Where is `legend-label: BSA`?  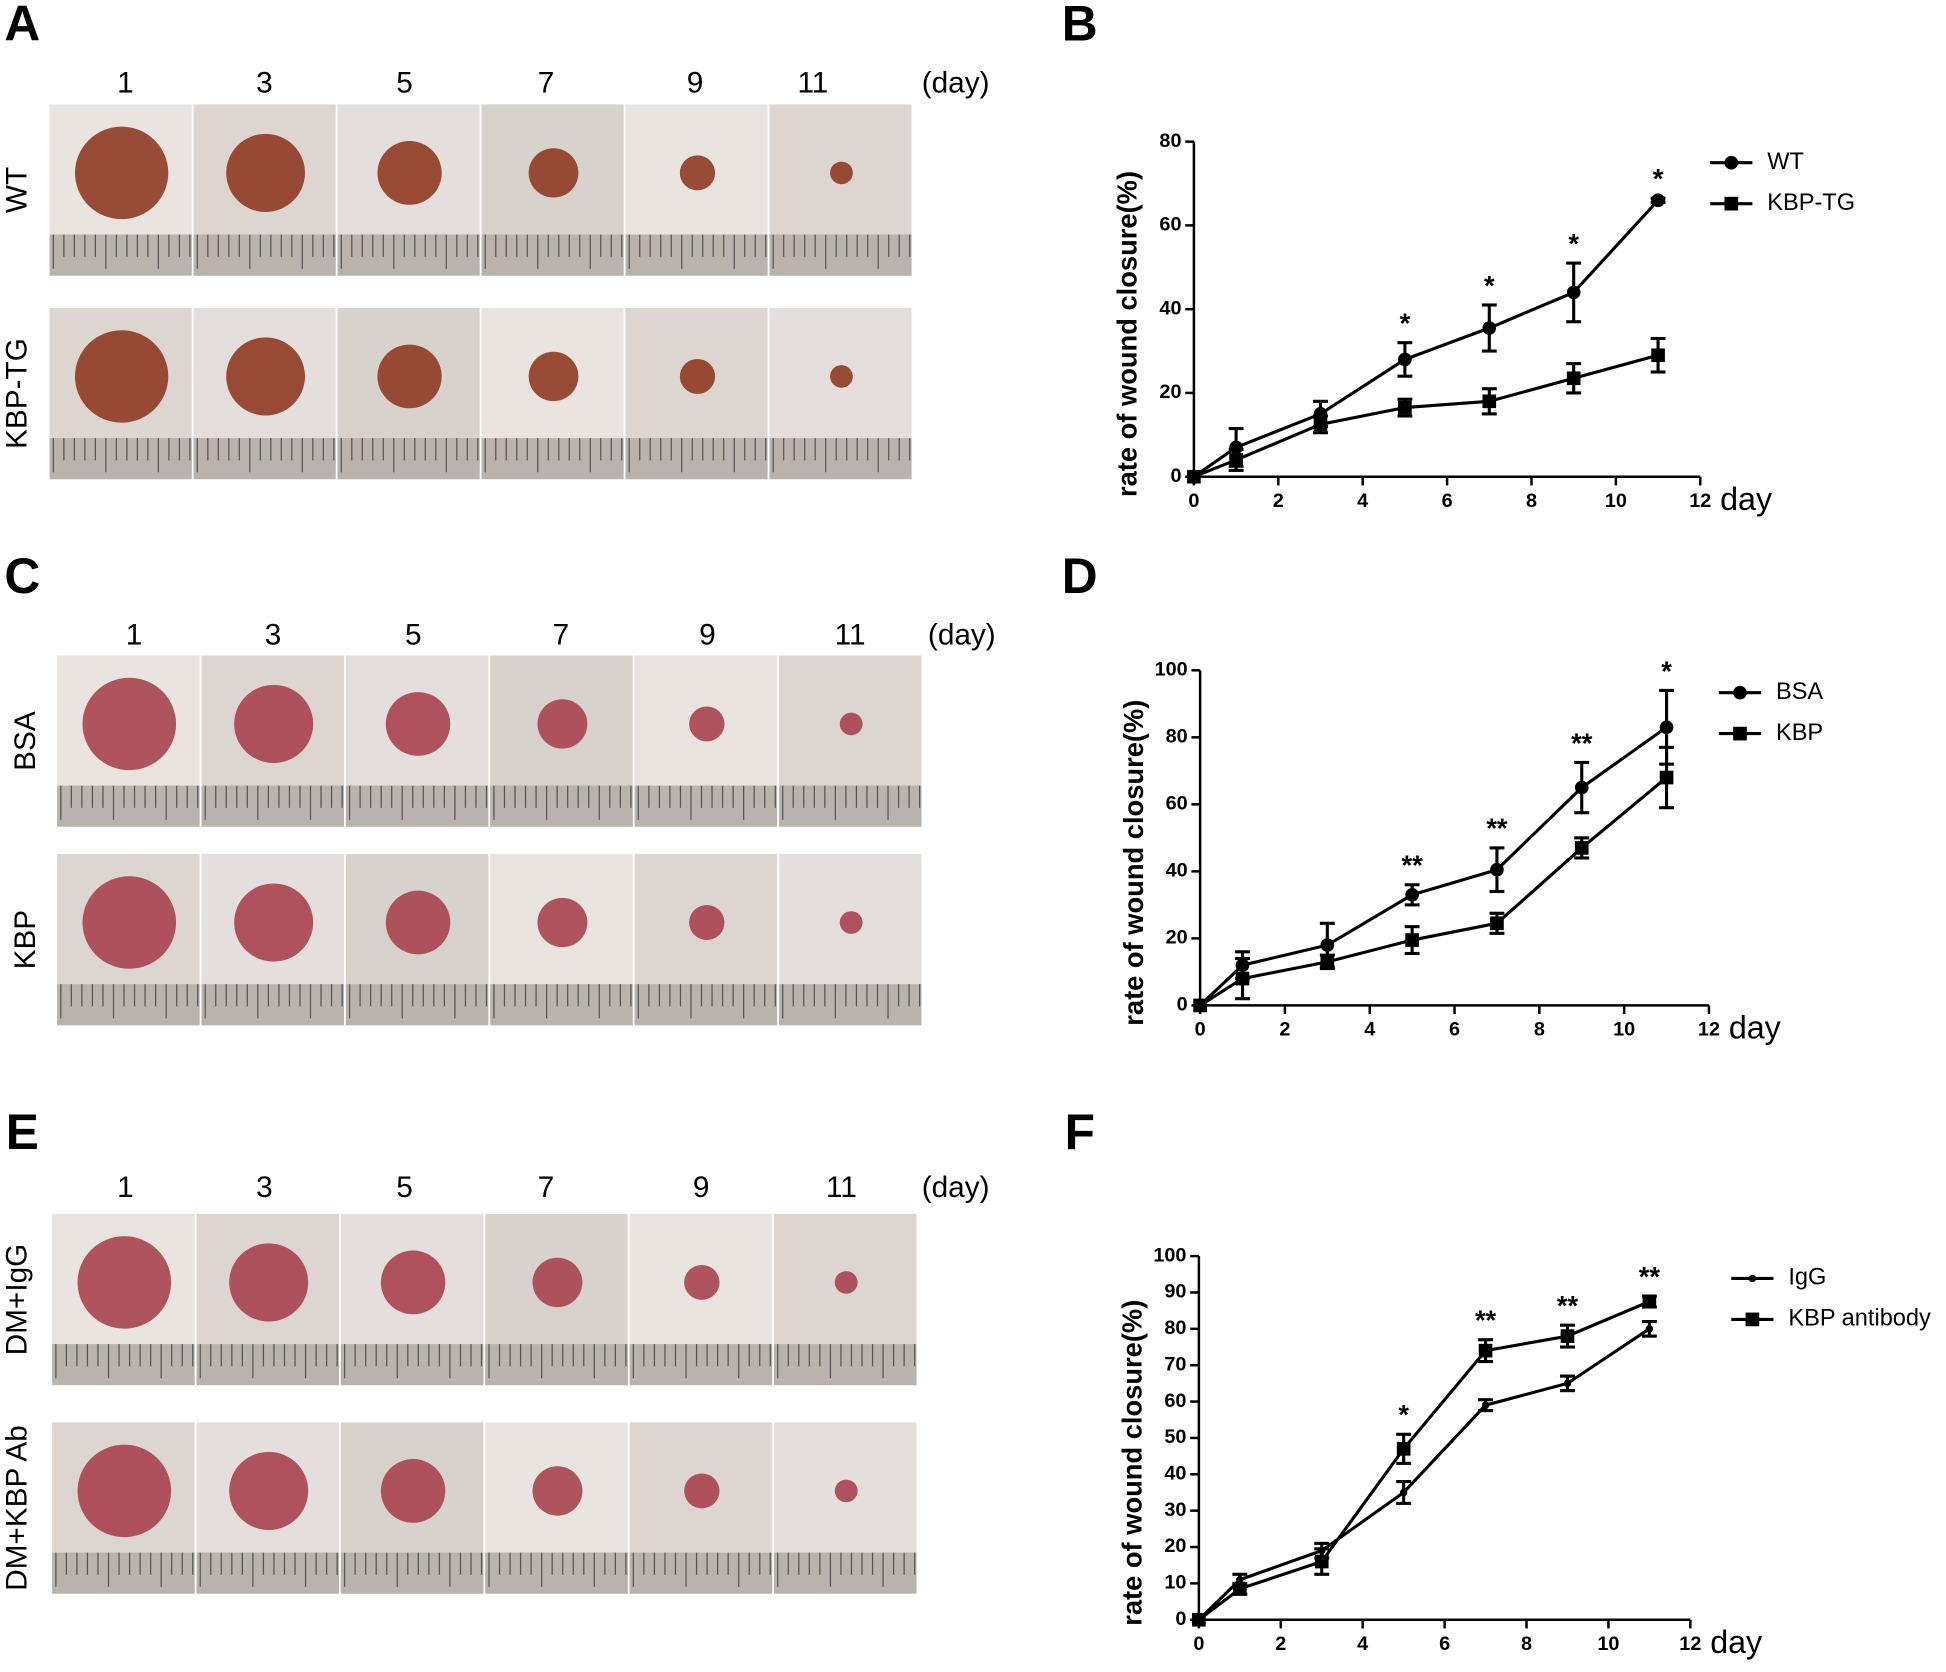 legend-label: BSA is located at coordinates (1799, 691).